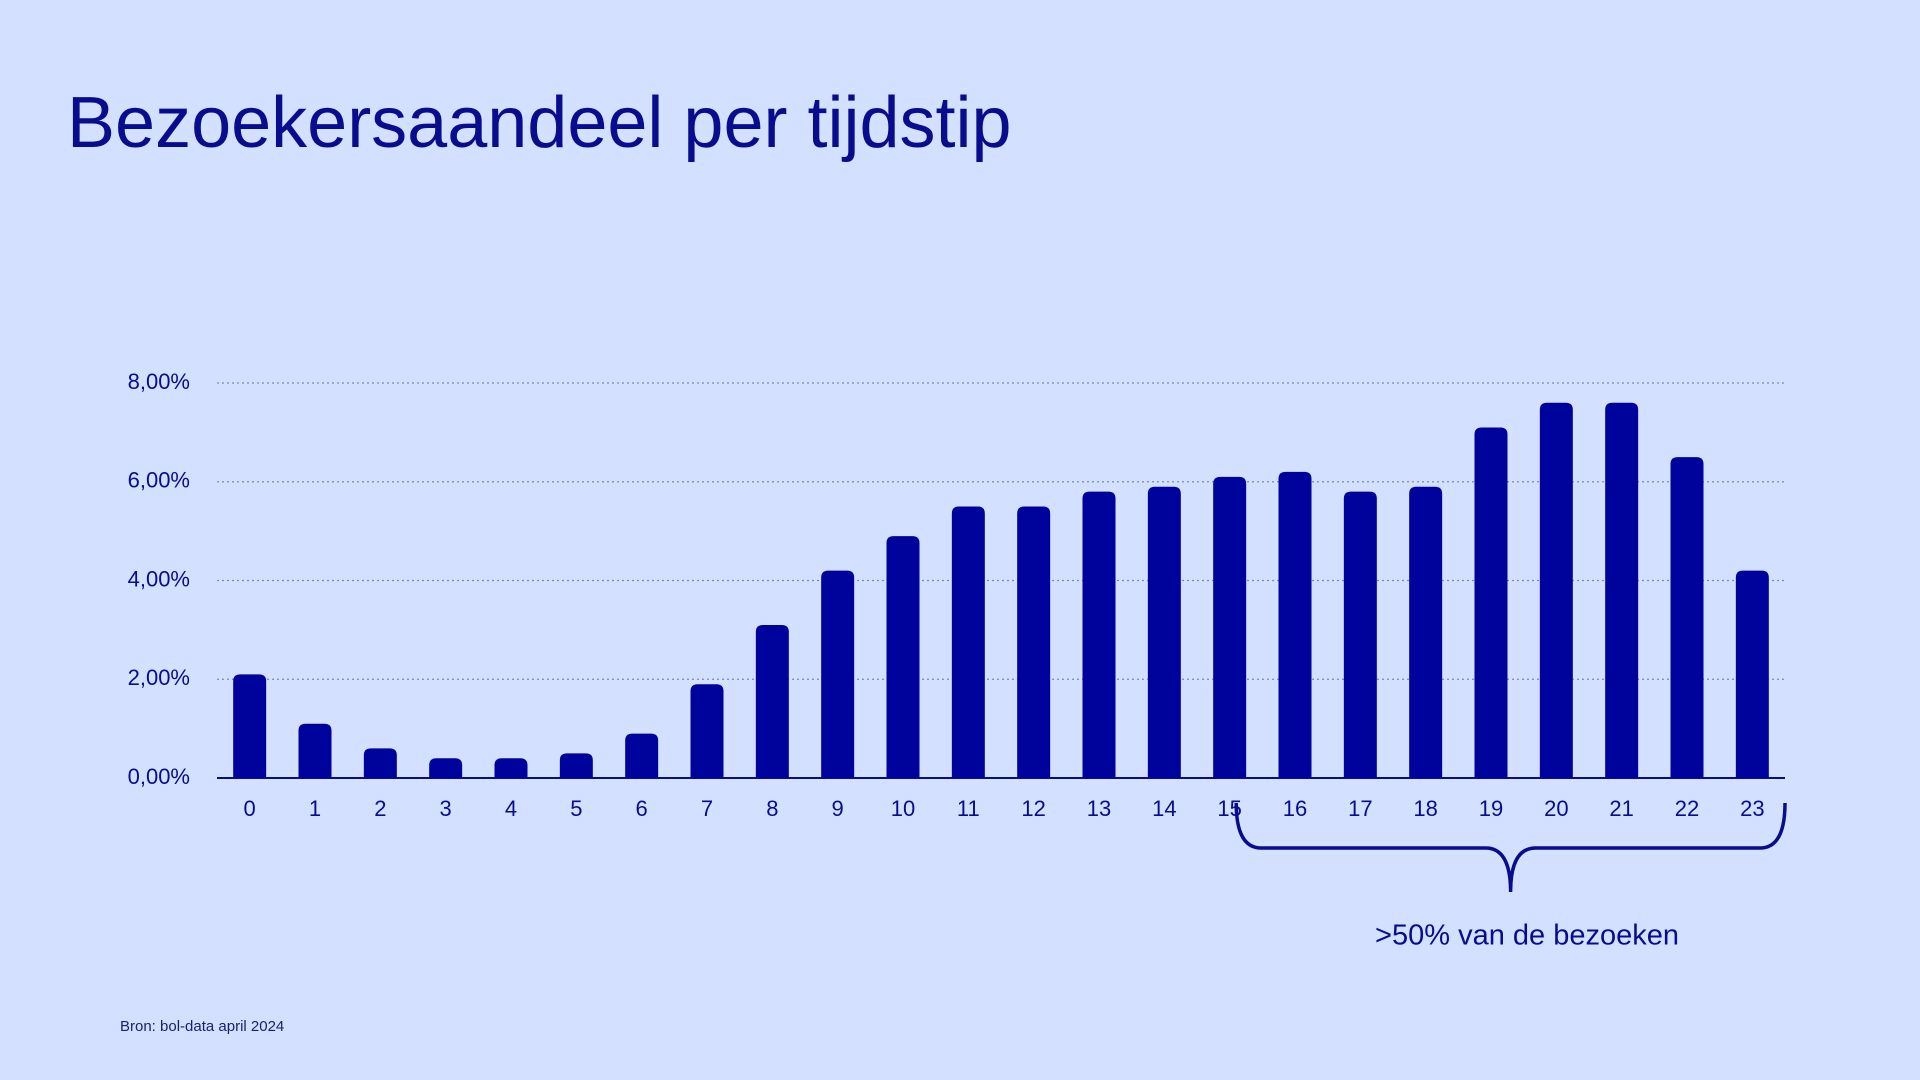 The height and width of the screenshot is (1080, 1920). What do you see at coordinates (576, 808) in the screenshot?
I see `x-tick-label: 5` at bounding box center [576, 808].